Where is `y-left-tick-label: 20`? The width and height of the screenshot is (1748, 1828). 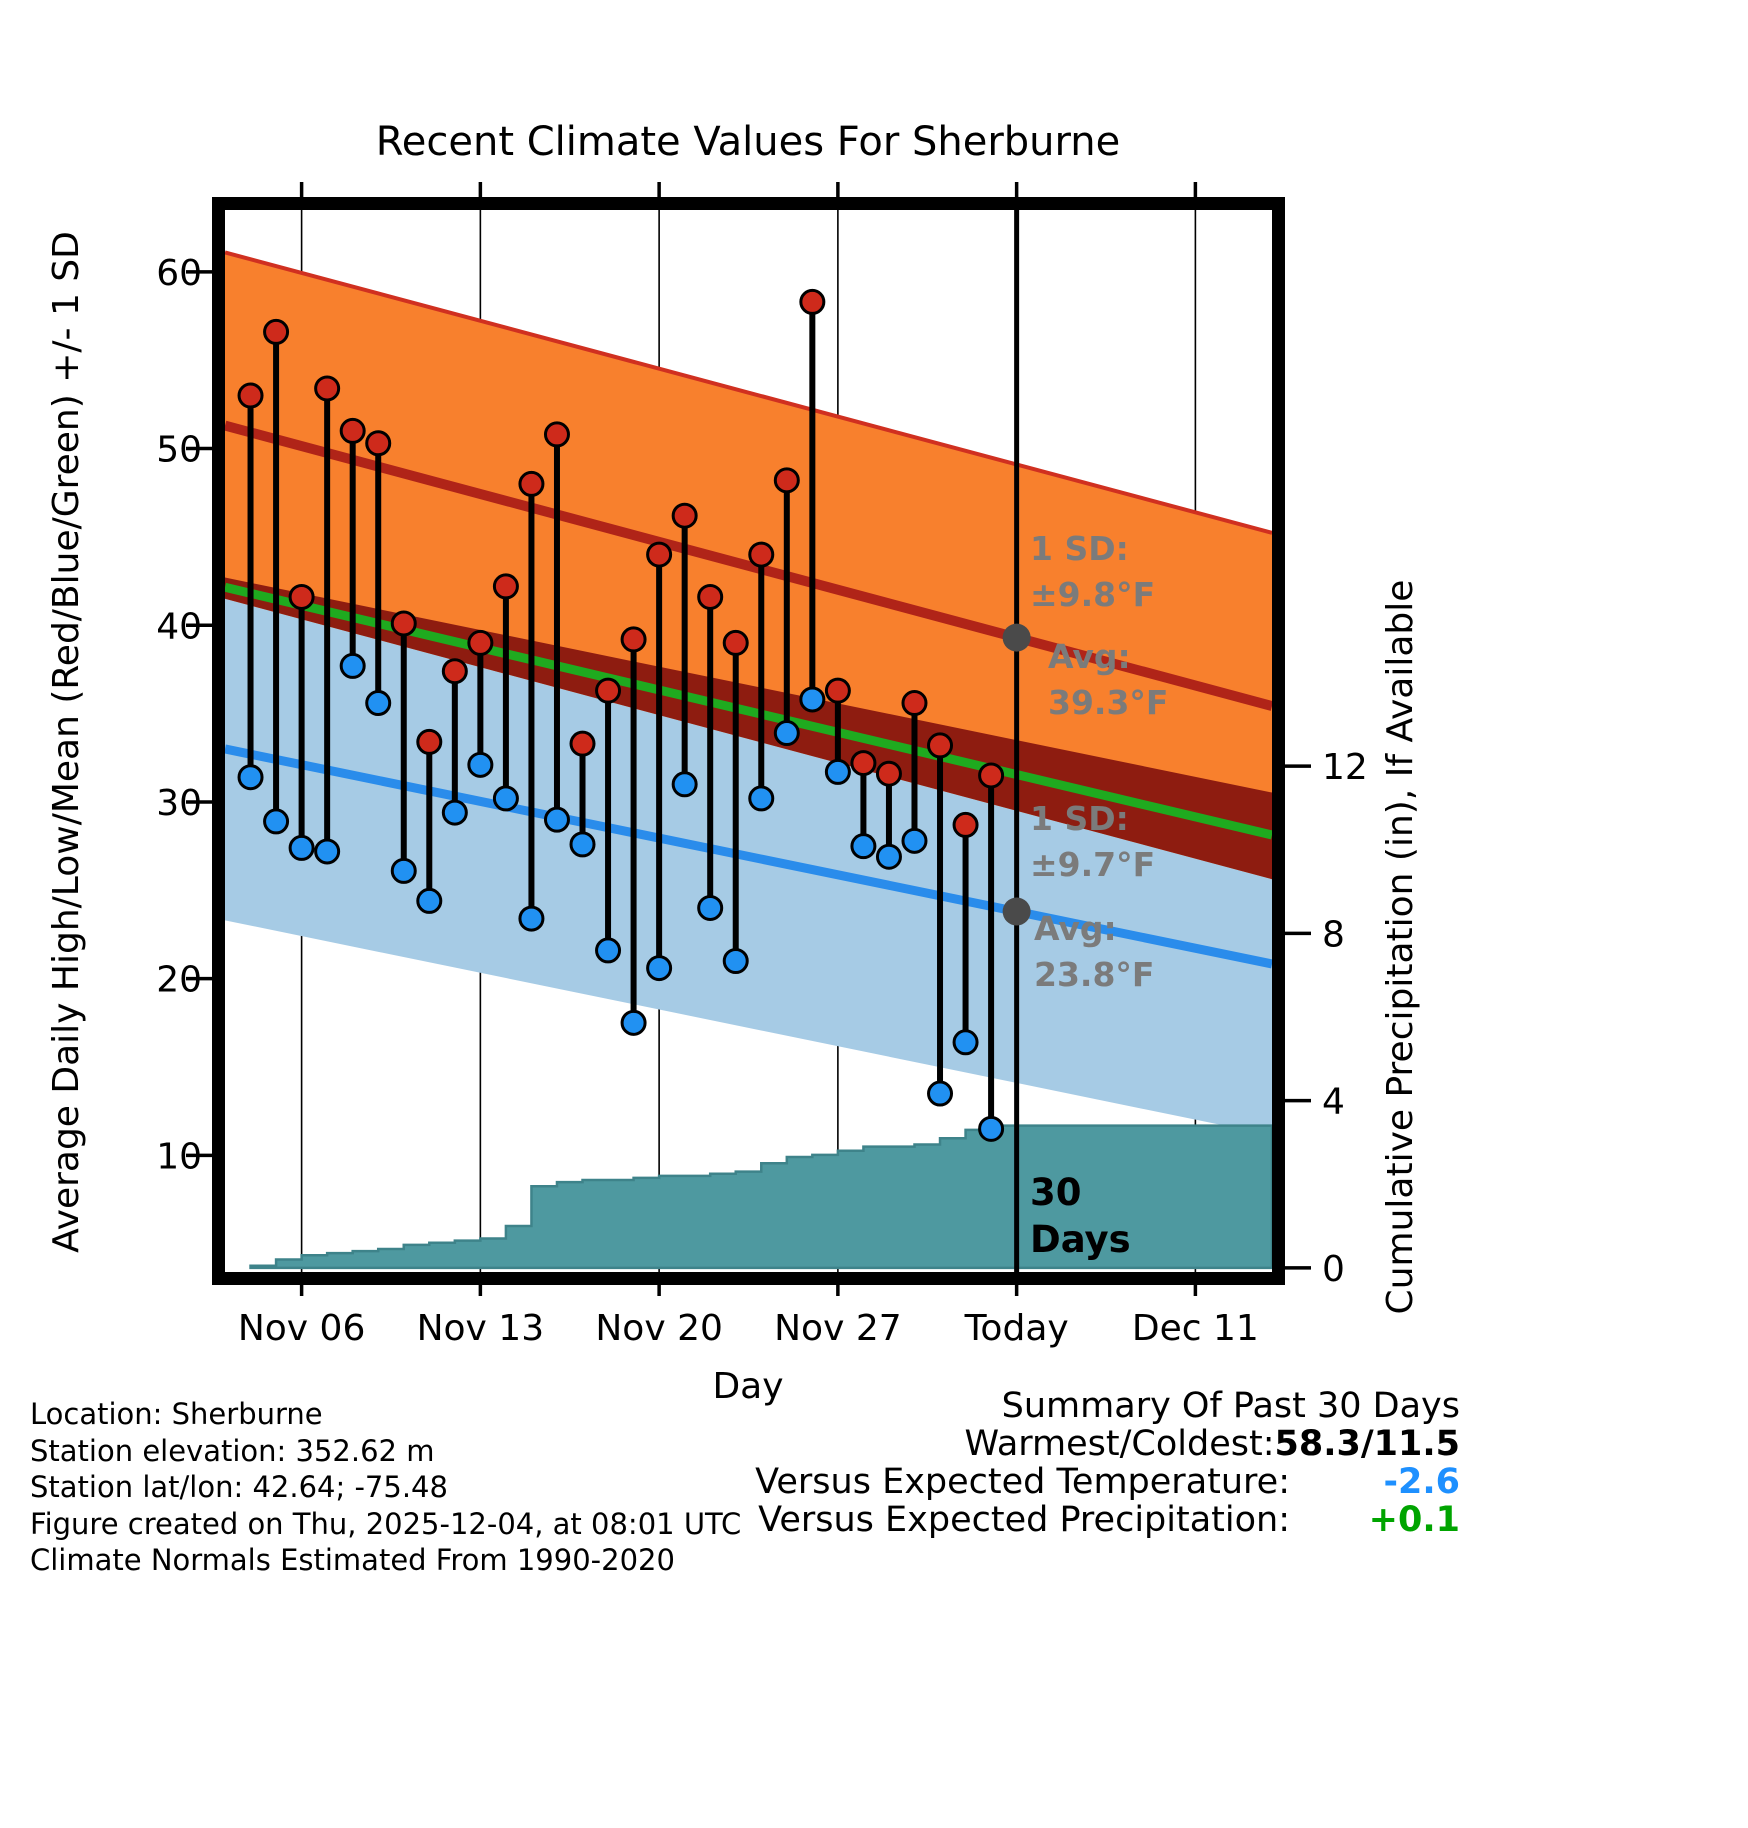 y-left-tick-label: 20 is located at coordinates (179, 980).